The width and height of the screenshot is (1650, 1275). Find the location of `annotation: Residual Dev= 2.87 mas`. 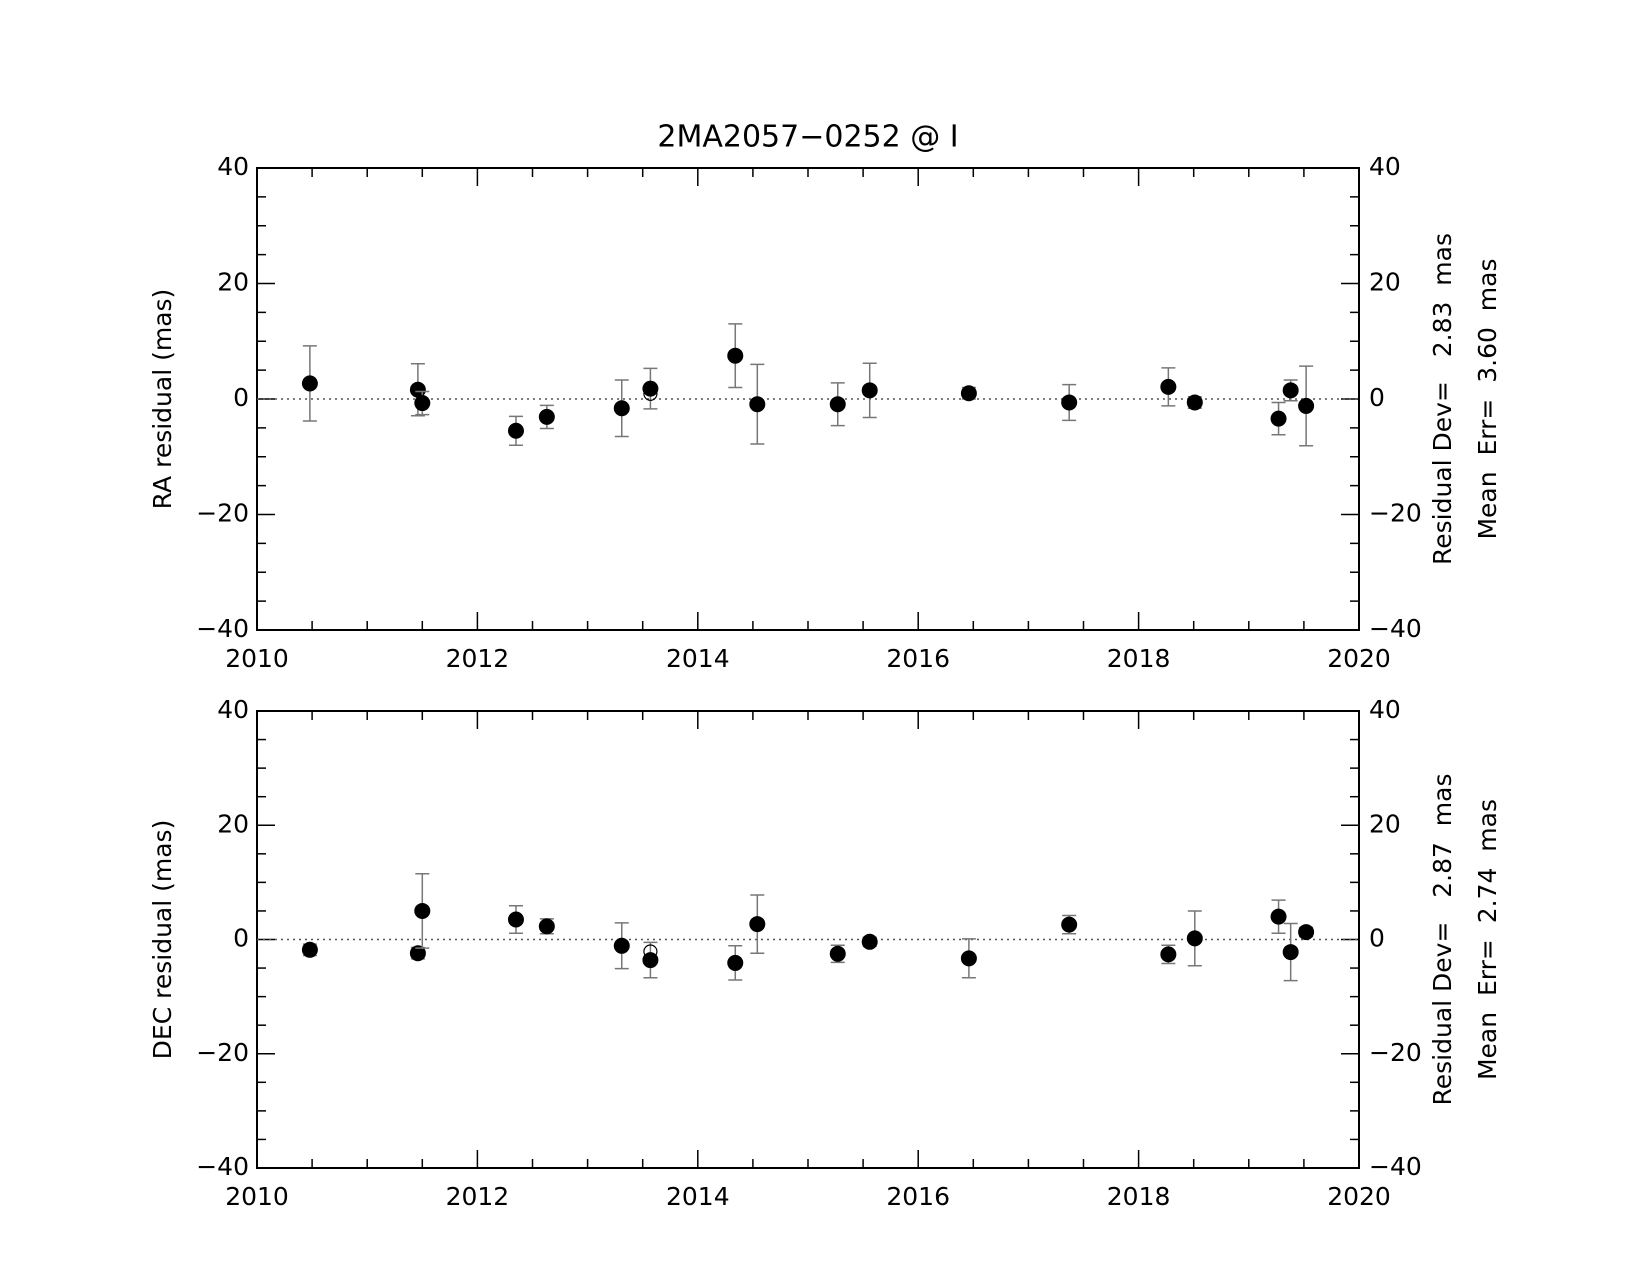

annotation: Residual Dev= 2.87 mas is located at coordinates (1442, 940).